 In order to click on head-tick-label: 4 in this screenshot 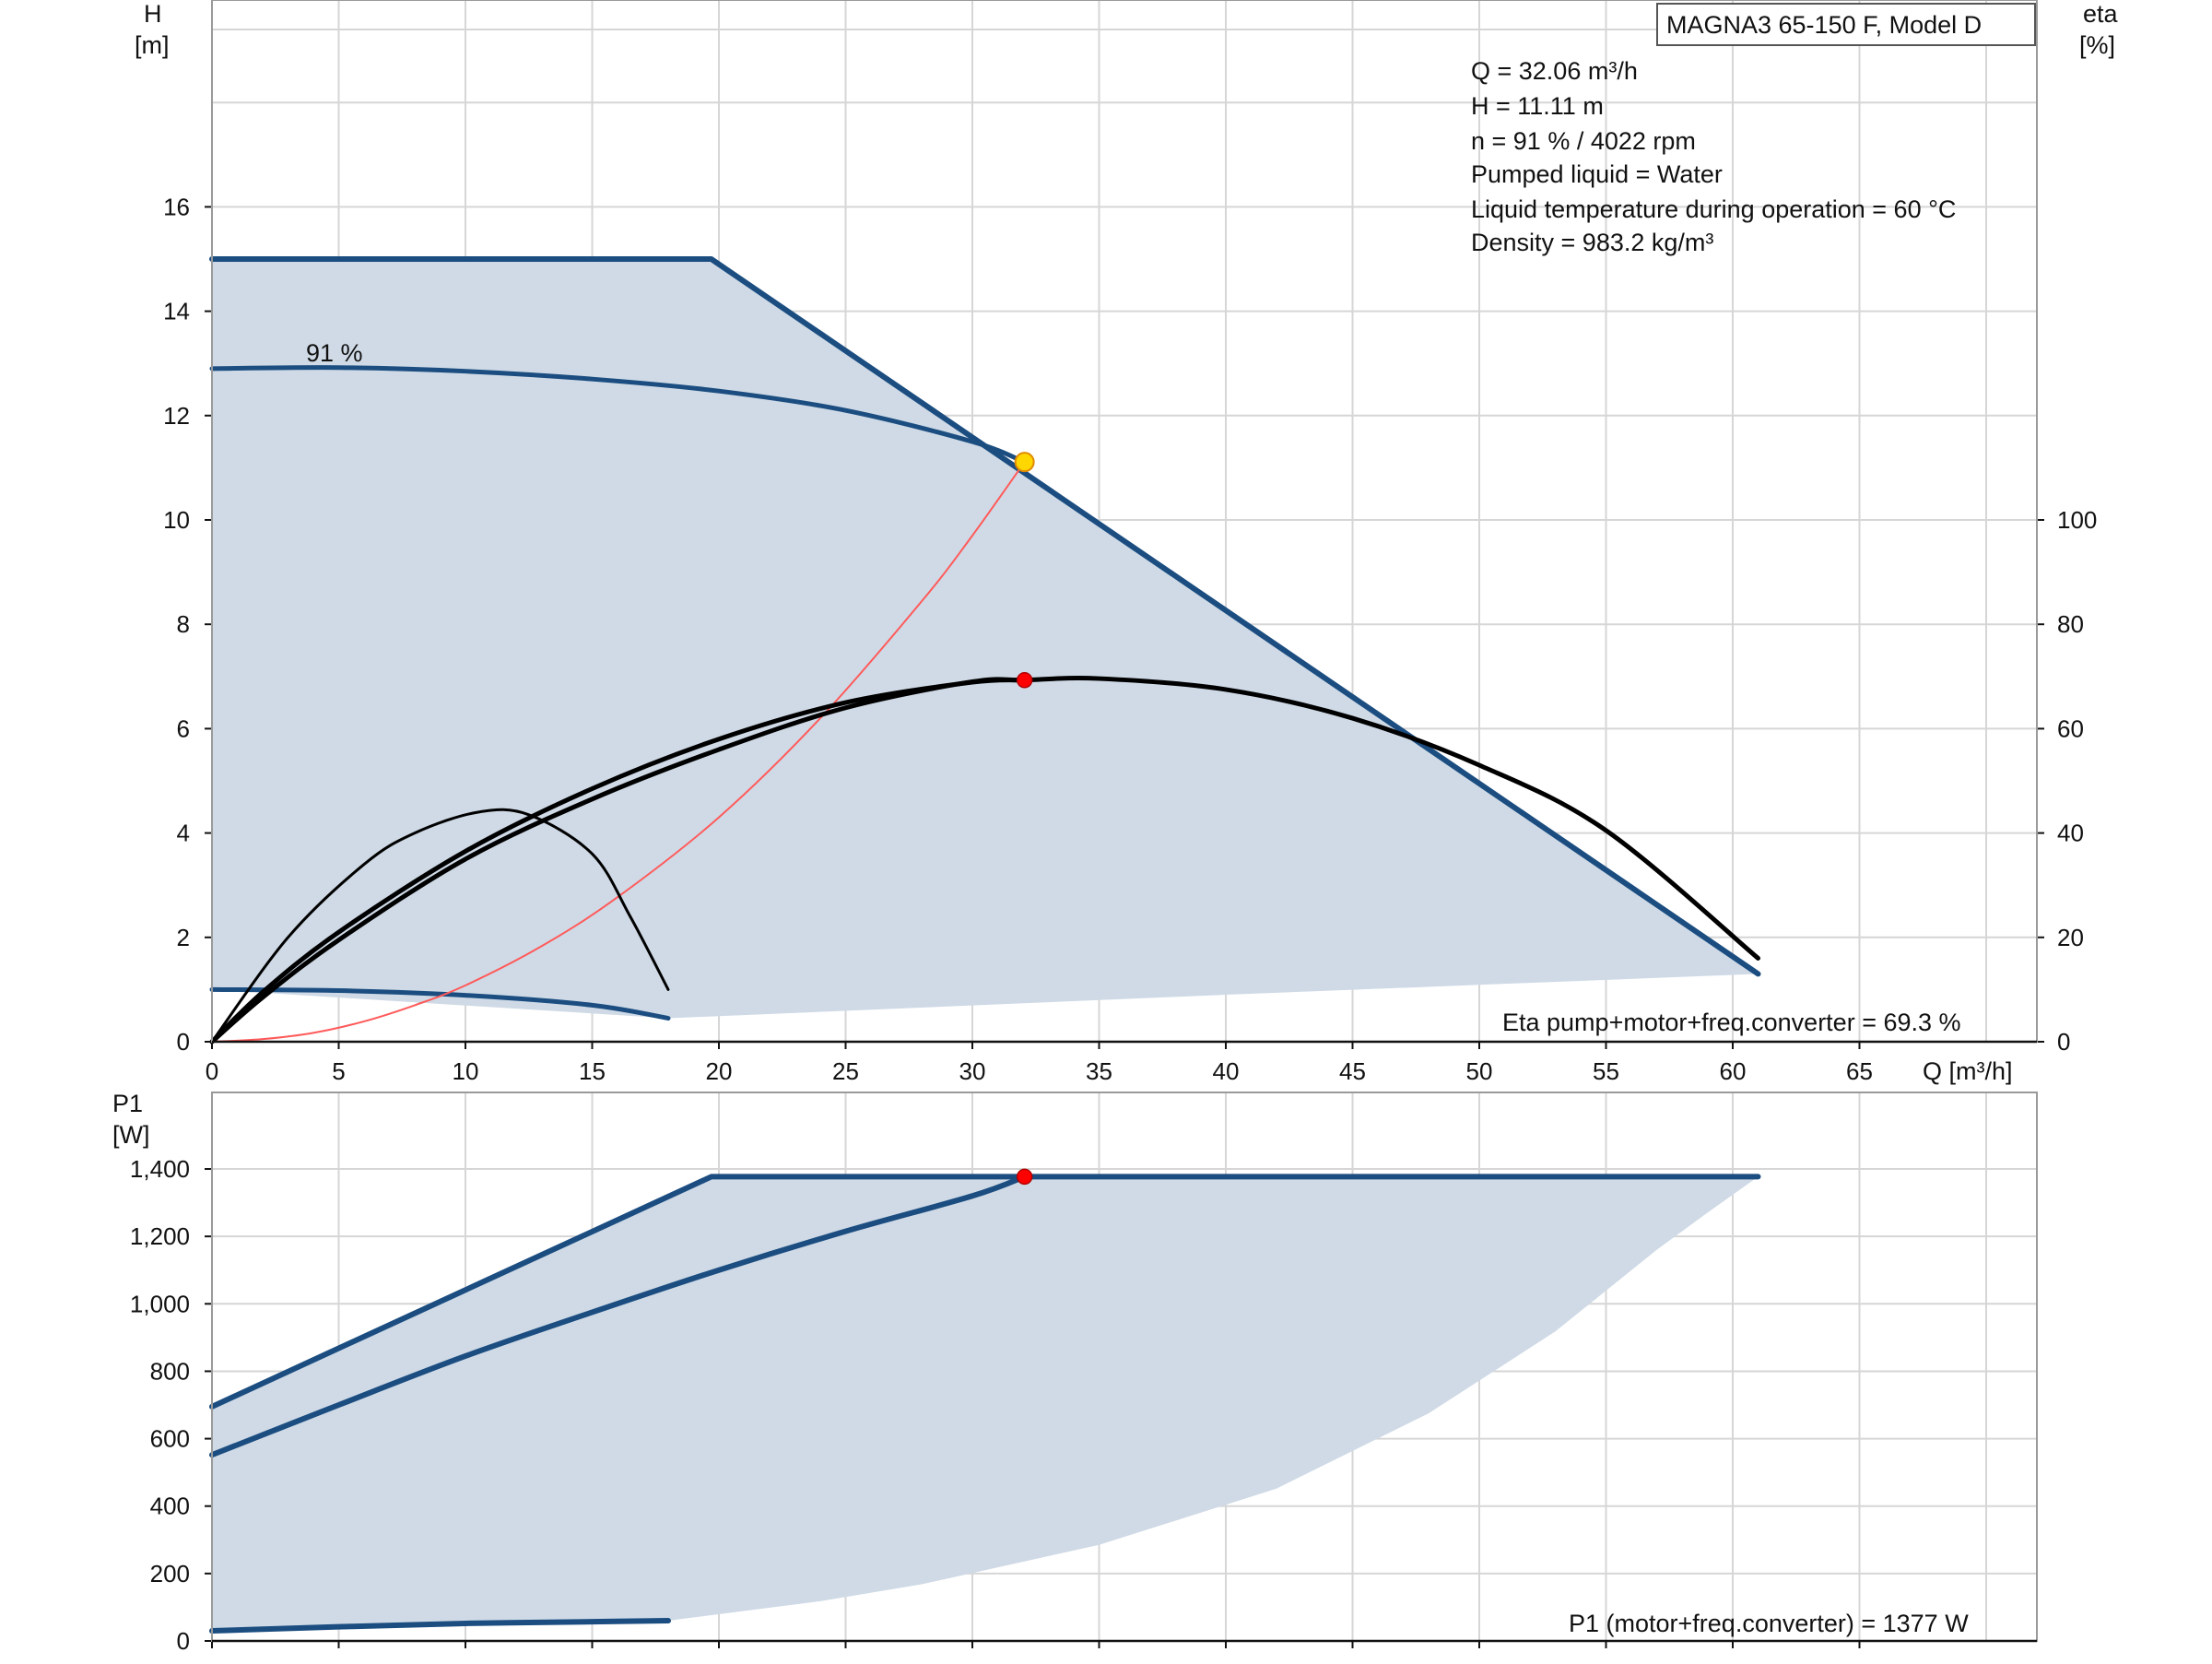, I will do `click(183, 833)`.